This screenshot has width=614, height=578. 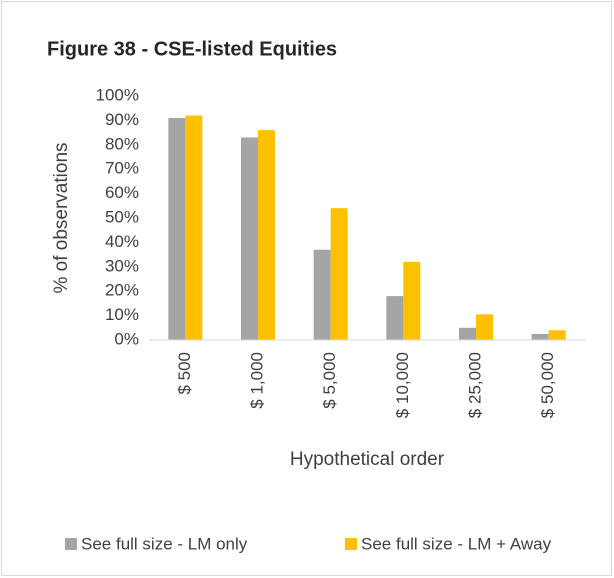 I want to click on y-tick-label: 80%, so click(x=122, y=143).